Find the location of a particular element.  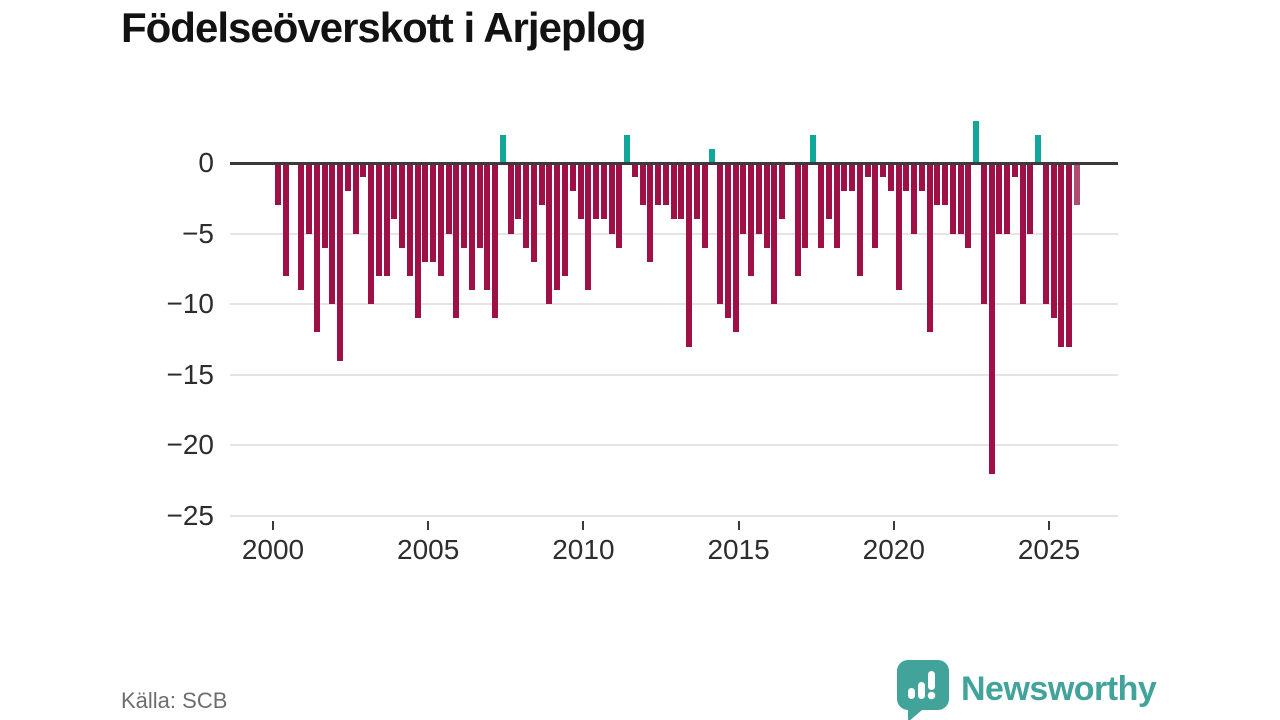

bar-2001Q4 is located at coordinates (332, 234).